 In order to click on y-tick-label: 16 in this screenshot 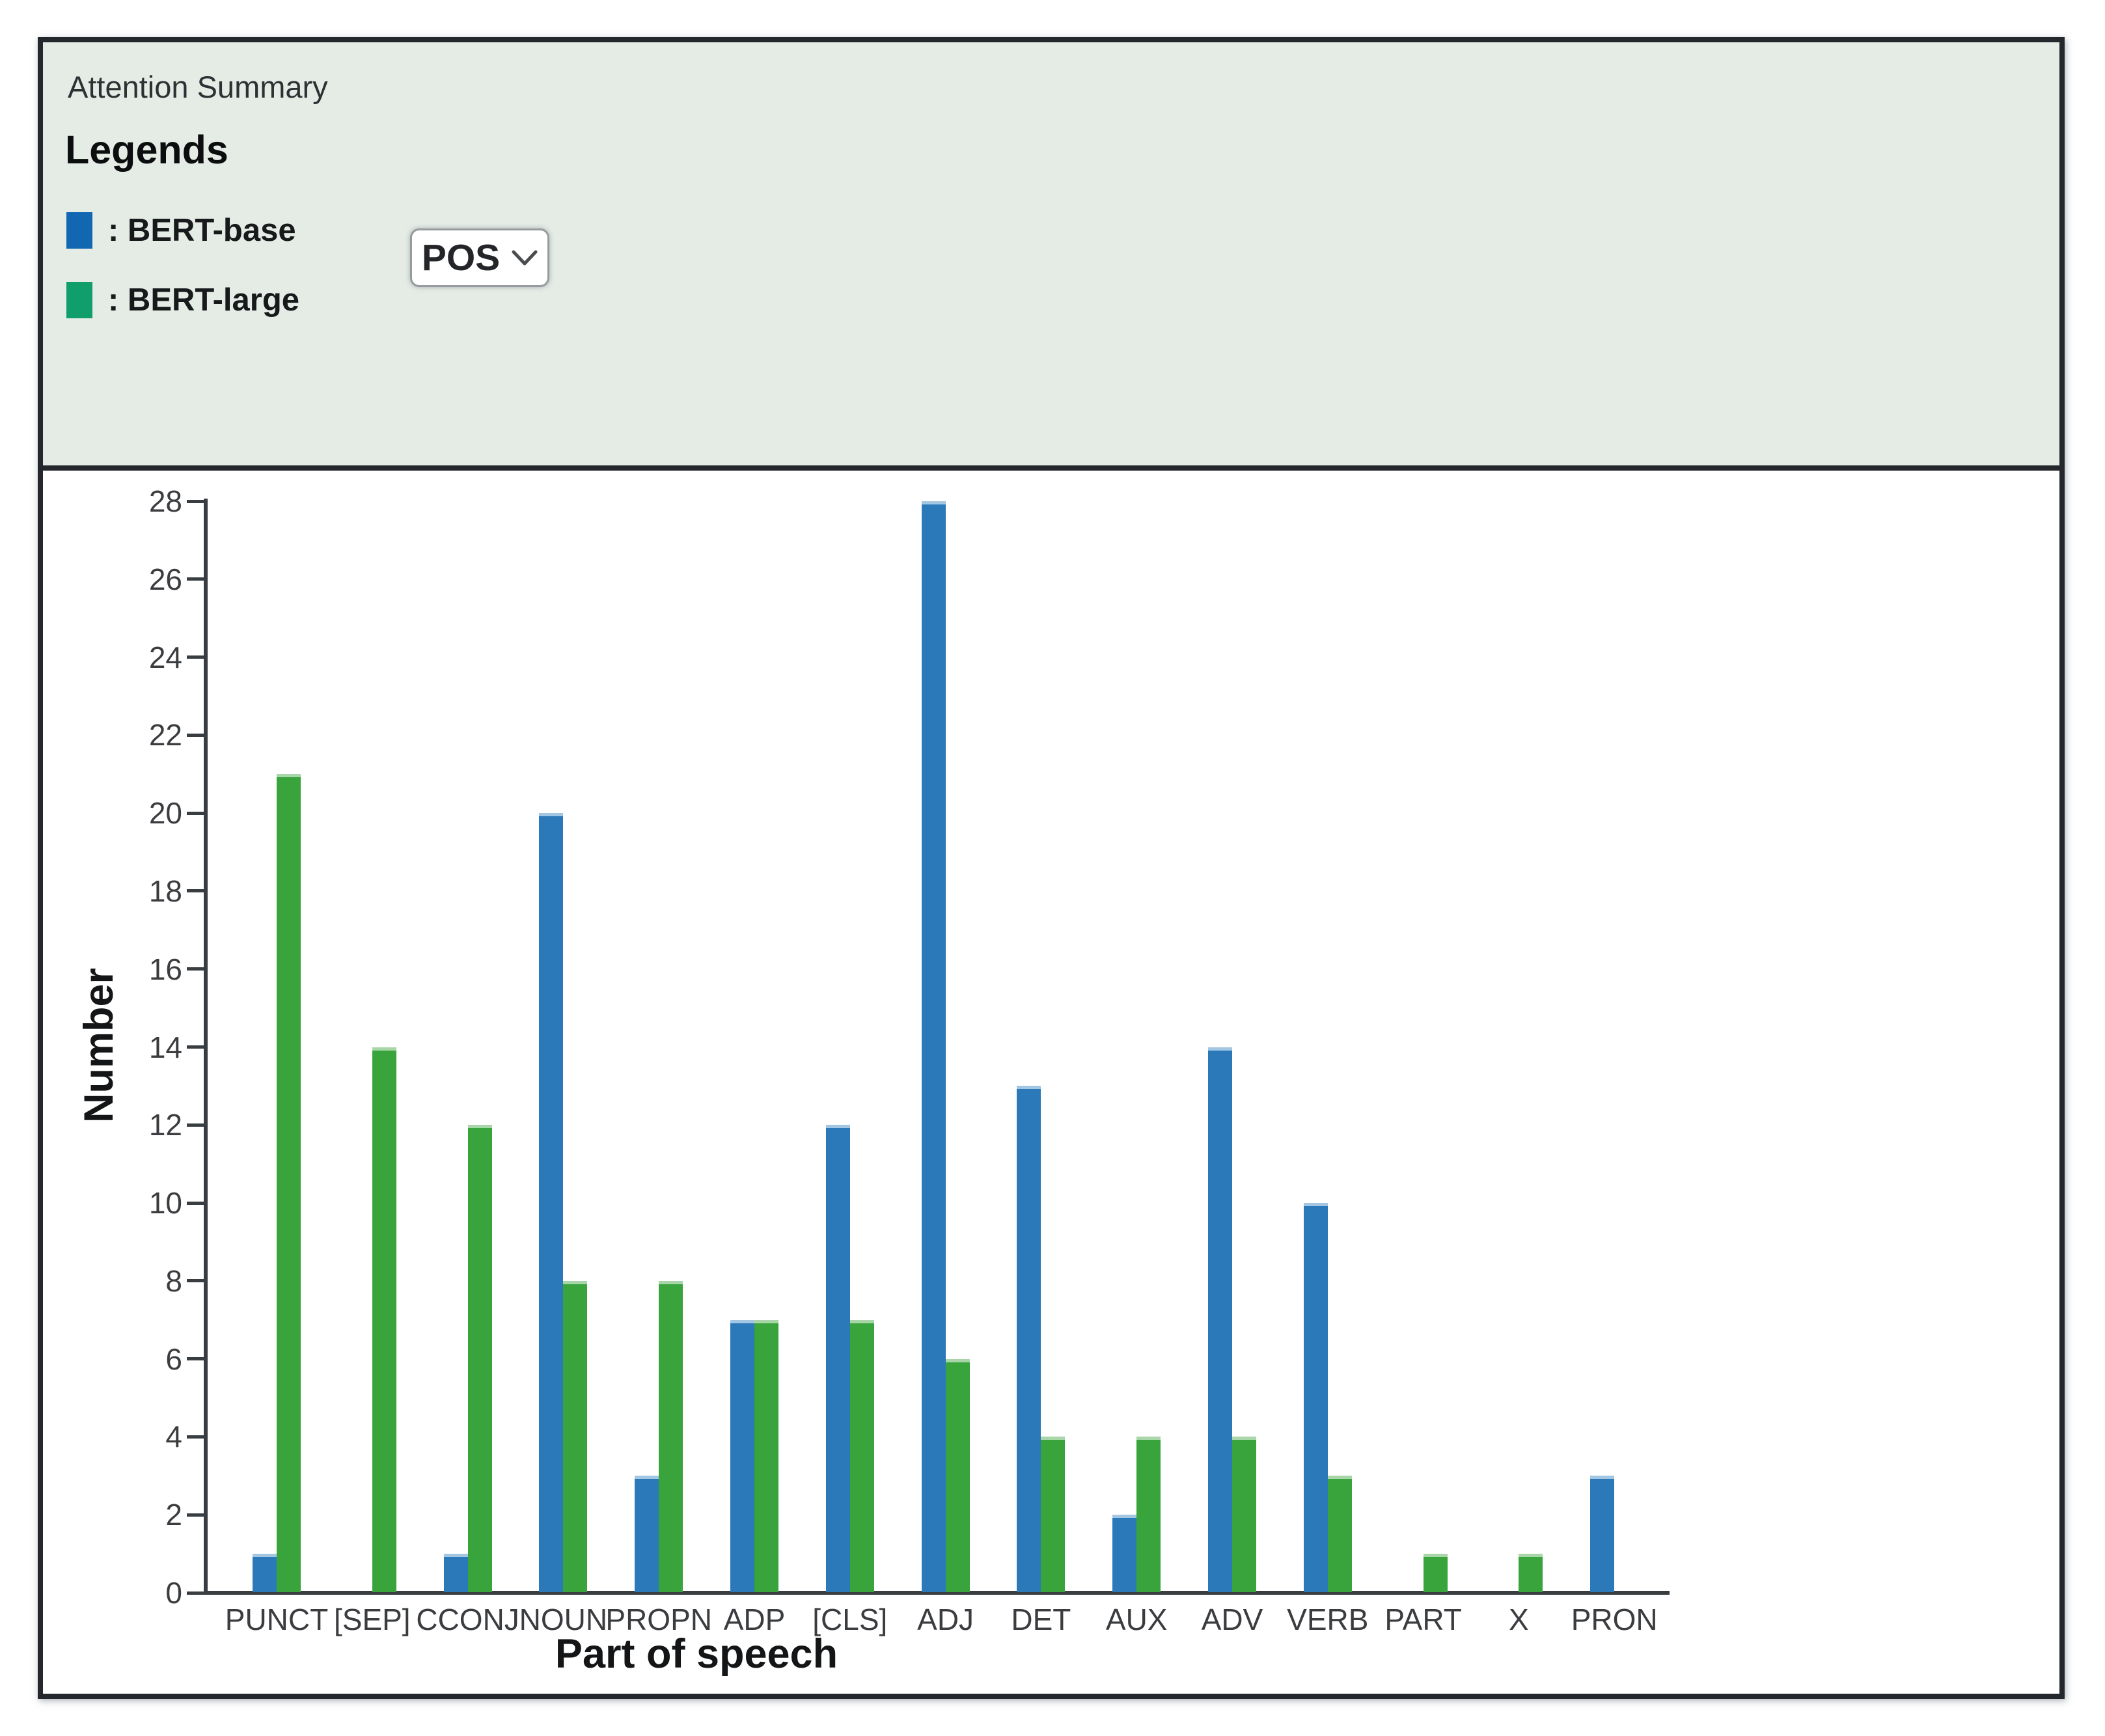, I will do `click(165, 969)`.